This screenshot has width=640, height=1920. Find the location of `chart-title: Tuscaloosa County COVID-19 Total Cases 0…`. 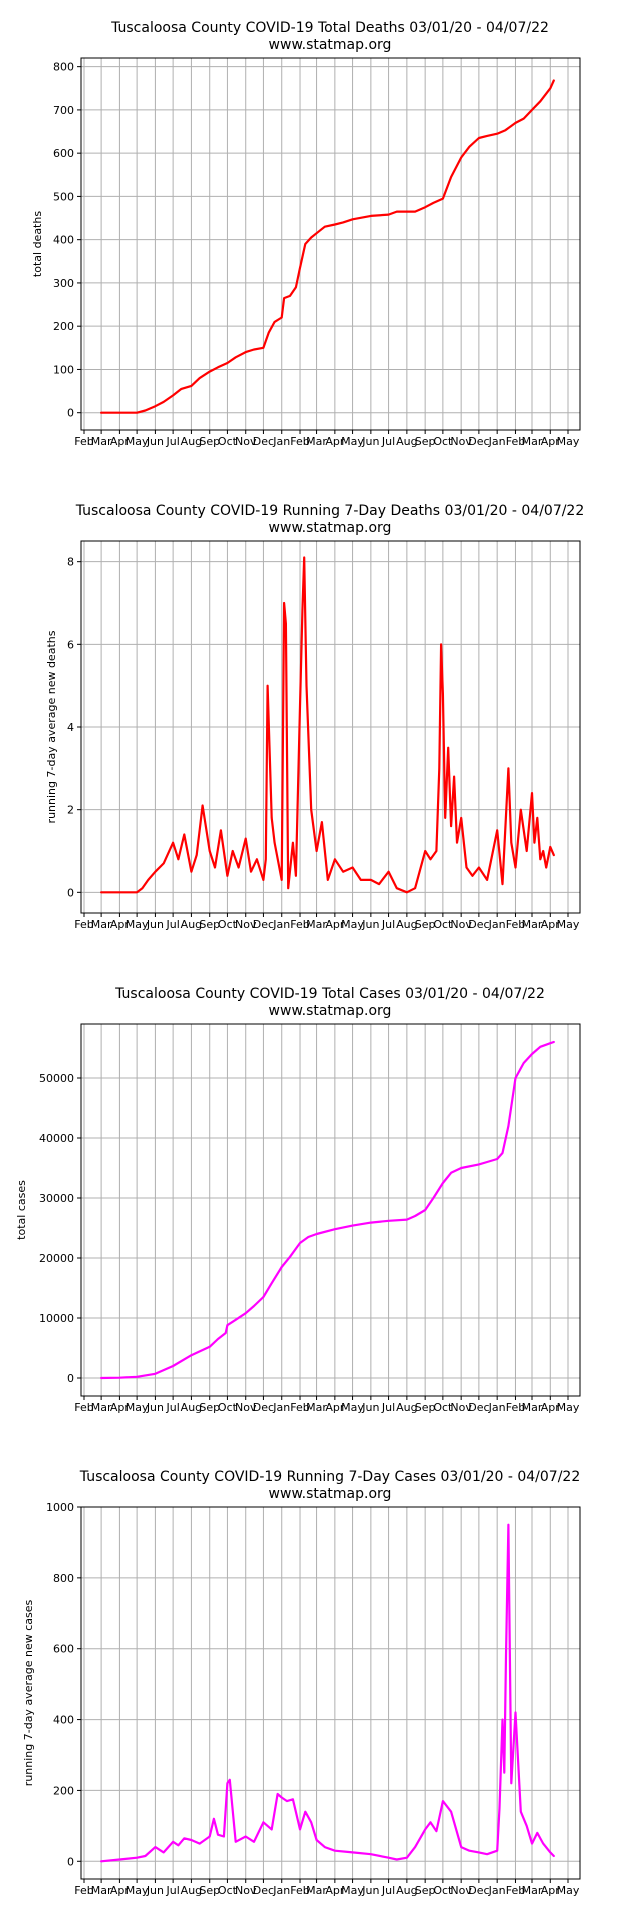

chart-title: Tuscaloosa County COVID-19 Total Cases 0… is located at coordinates (329, 994).